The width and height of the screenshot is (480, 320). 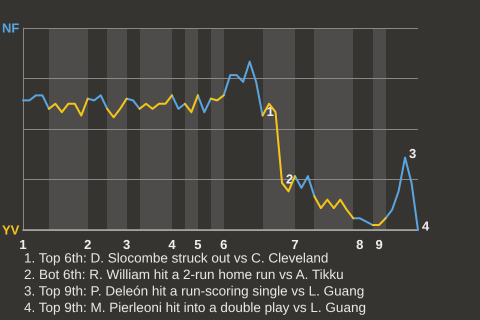 I want to click on text: YV, so click(x=11, y=230).